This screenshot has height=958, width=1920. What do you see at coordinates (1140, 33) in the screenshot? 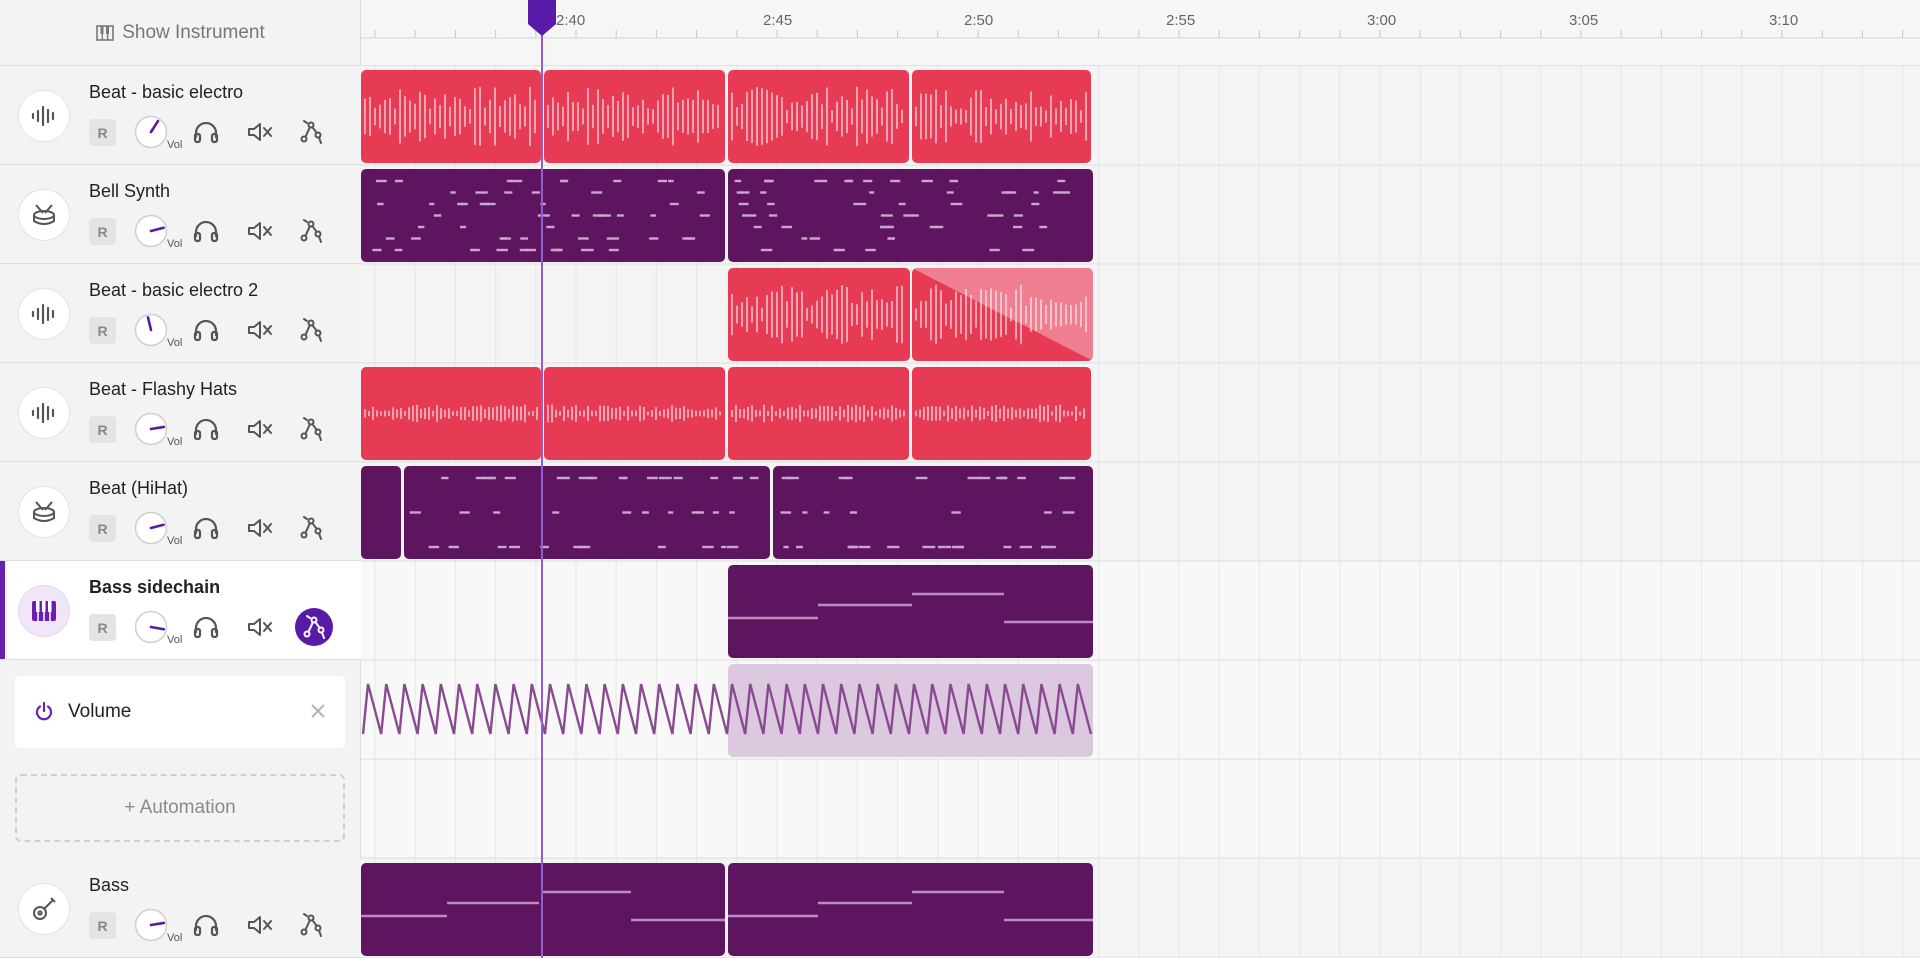
I see `time-ruler: 2:40 2:45 2:50 2:55 3:00 3:05 3:10` at bounding box center [1140, 33].